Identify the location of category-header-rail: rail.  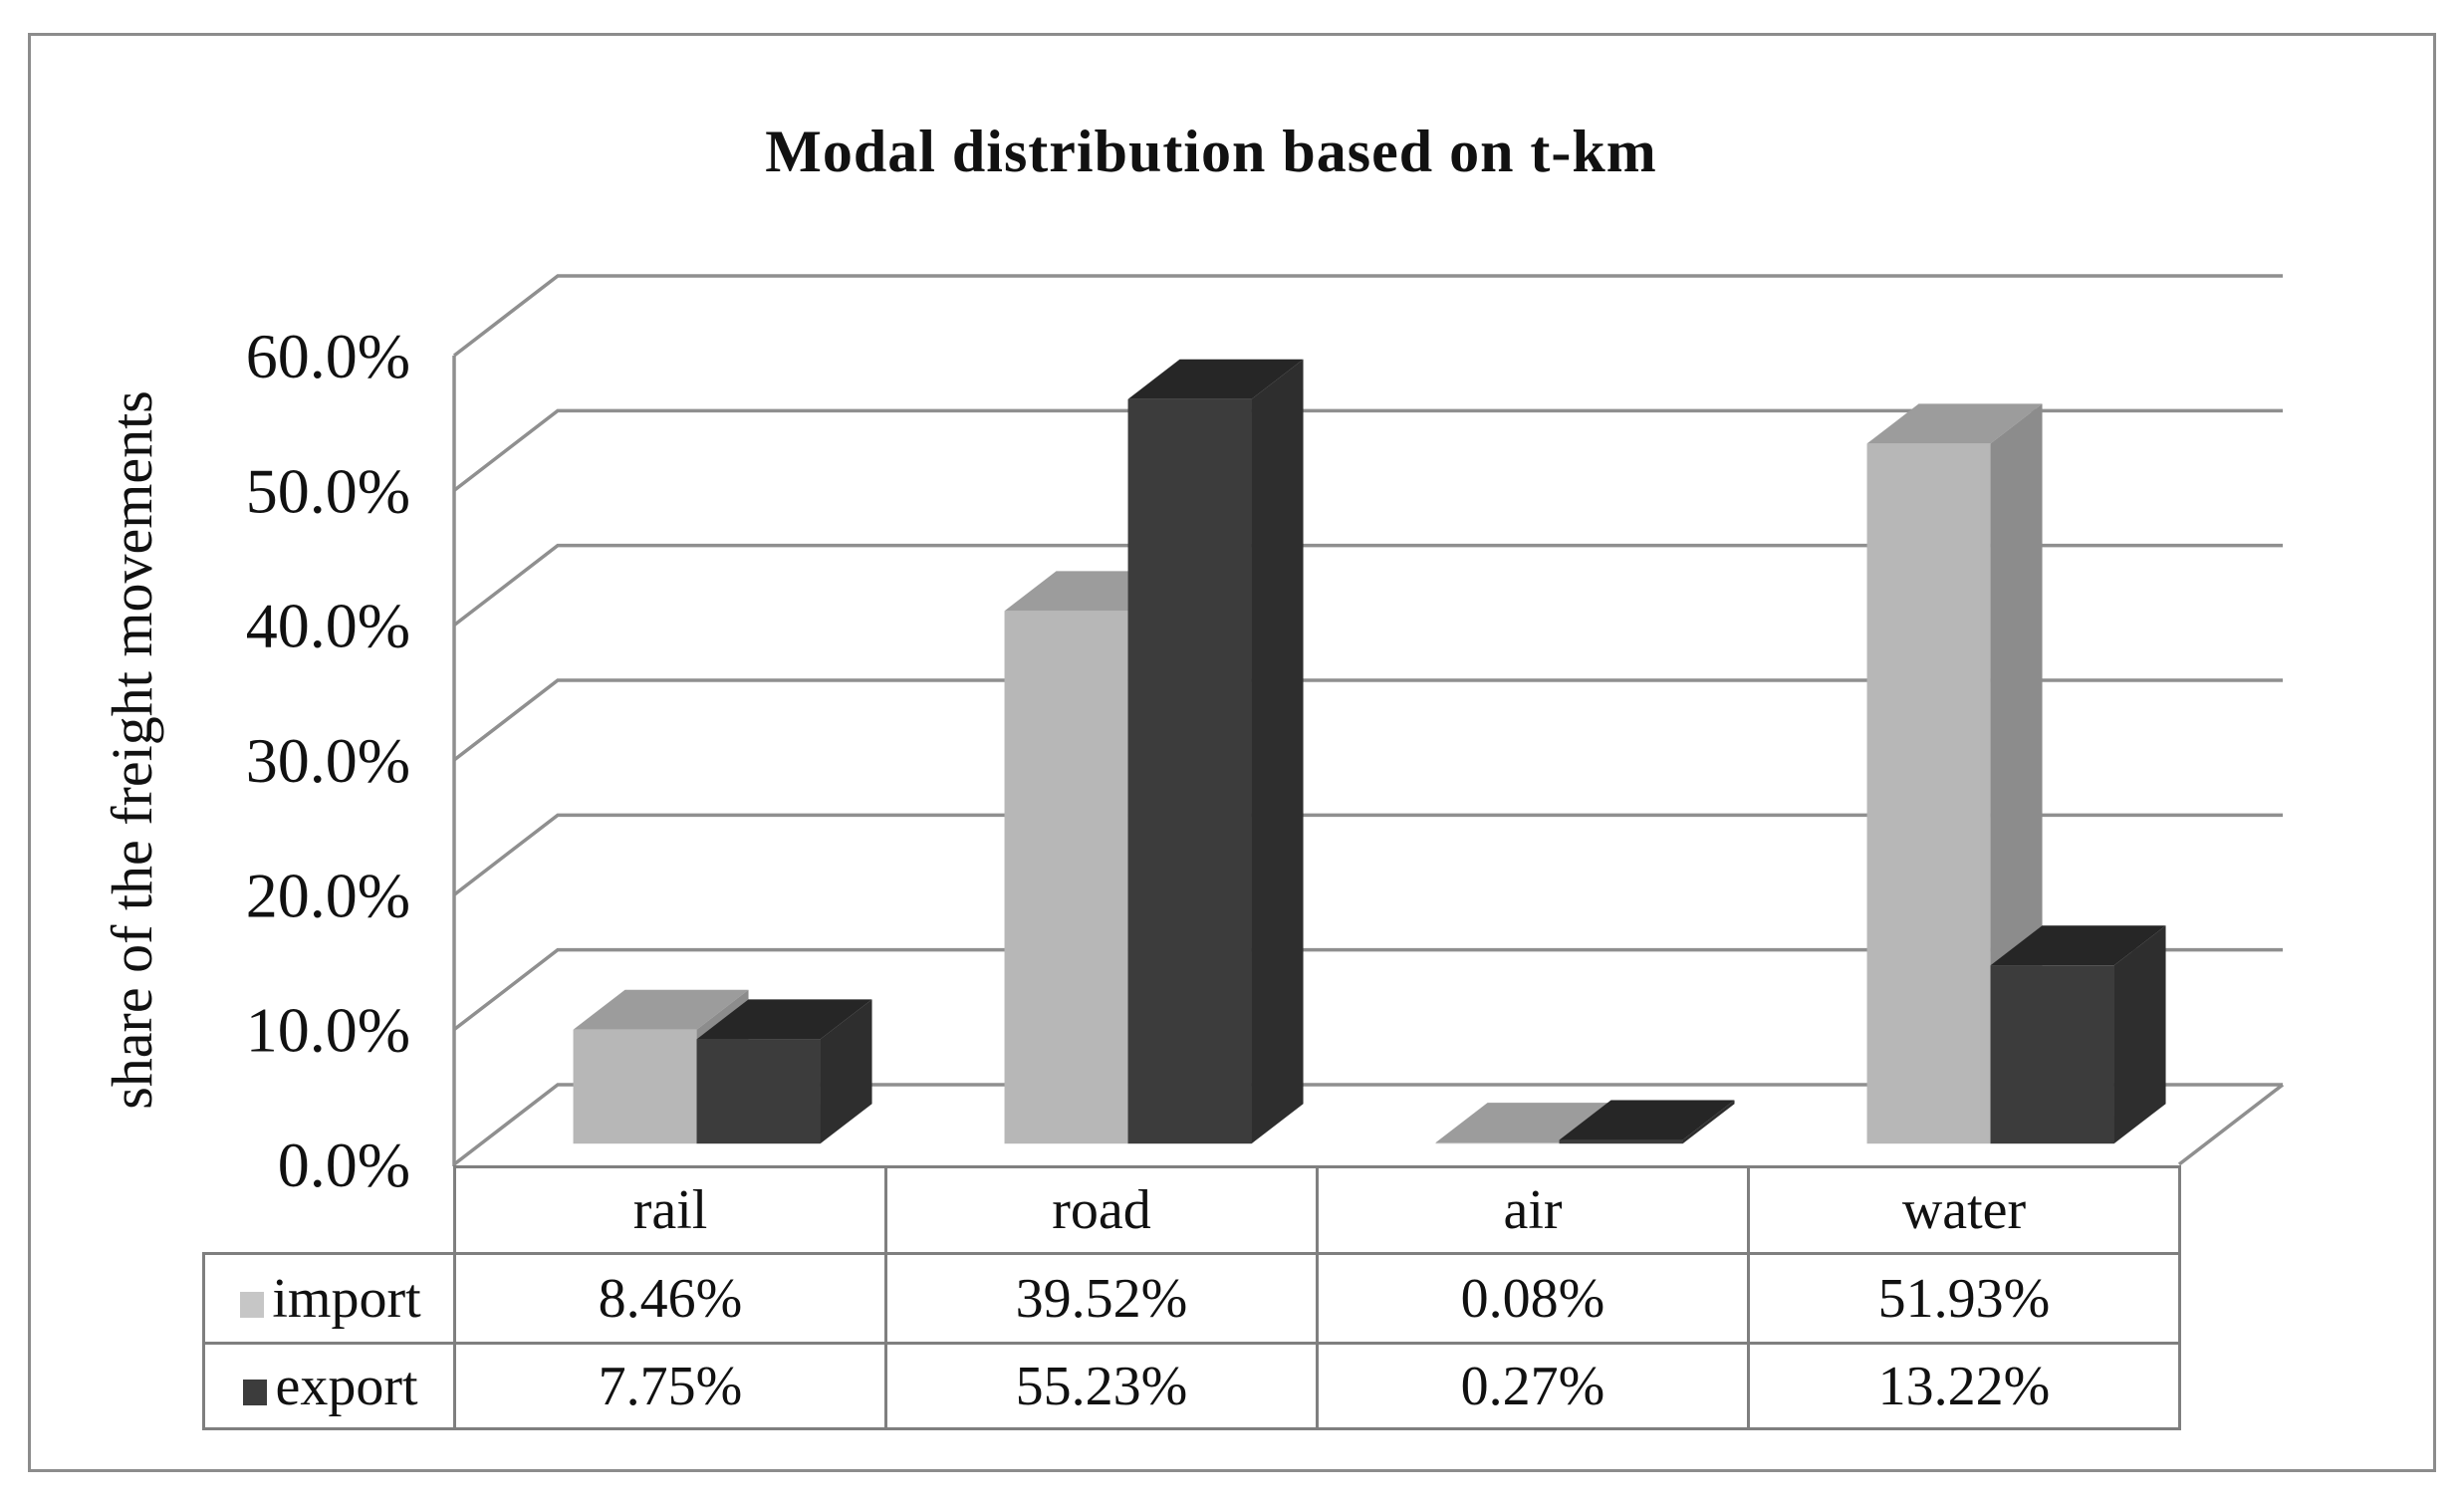
(670, 1210).